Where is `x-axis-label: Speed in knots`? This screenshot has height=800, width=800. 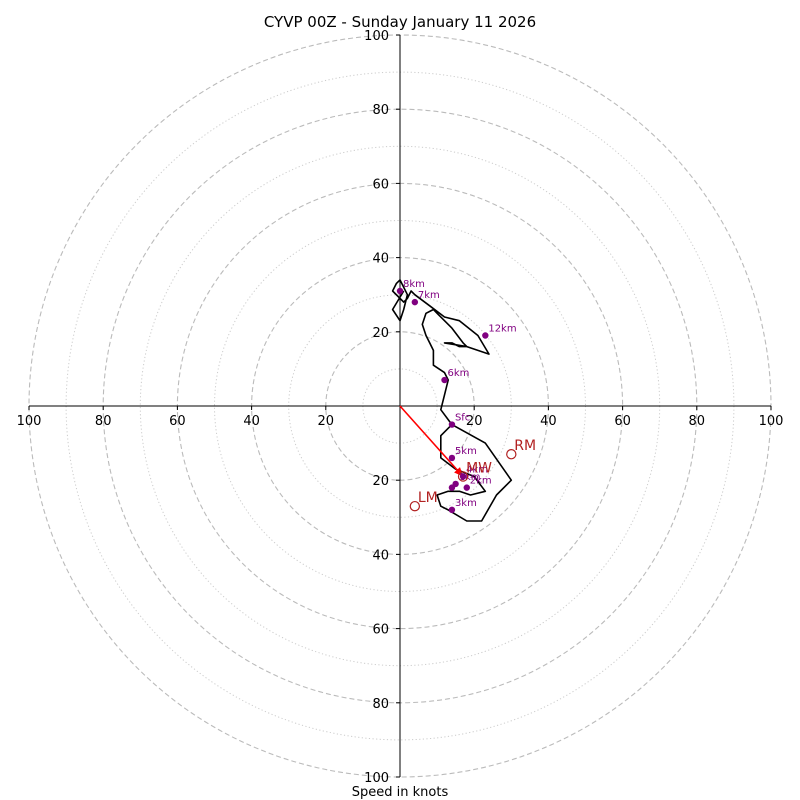
x-axis-label: Speed in knots is located at coordinates (400, 792).